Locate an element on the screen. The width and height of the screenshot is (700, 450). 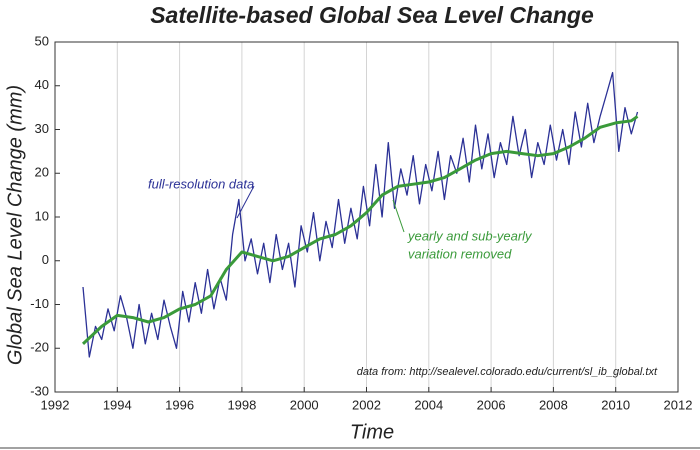
x-tick-label: 2004 is located at coordinates (428, 404).